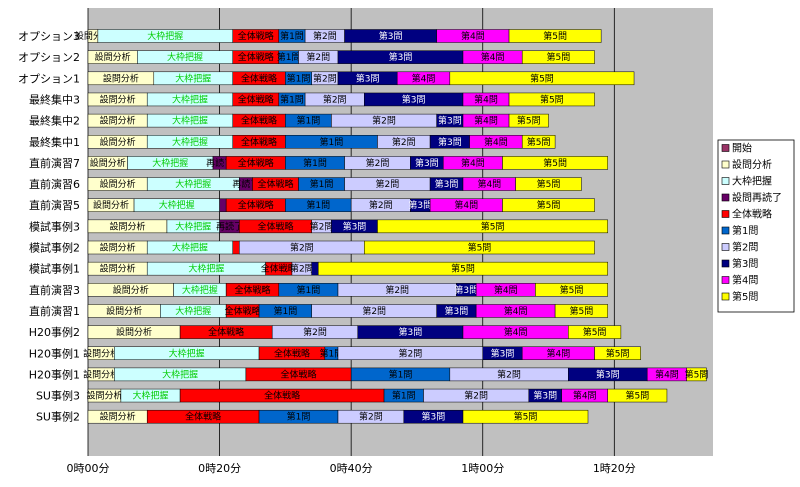  What do you see at coordinates (54, 142) in the screenshot?
I see `category-label: 最終集中1` at bounding box center [54, 142].